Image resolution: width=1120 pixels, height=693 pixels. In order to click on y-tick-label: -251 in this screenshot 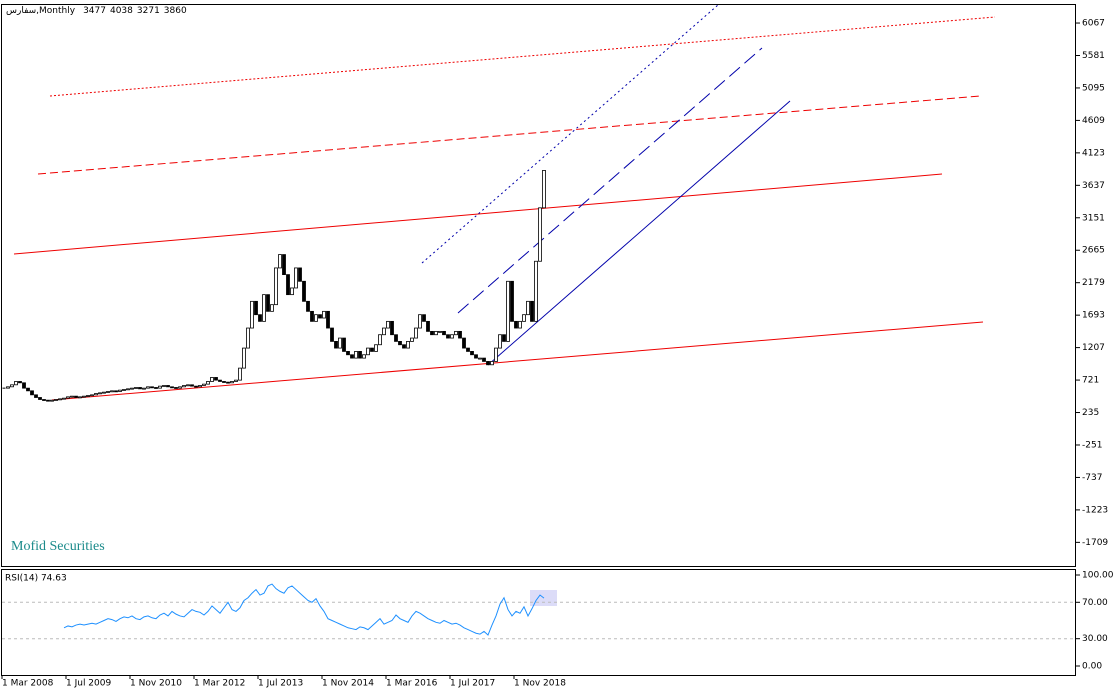, I will do `click(1092, 445)`.